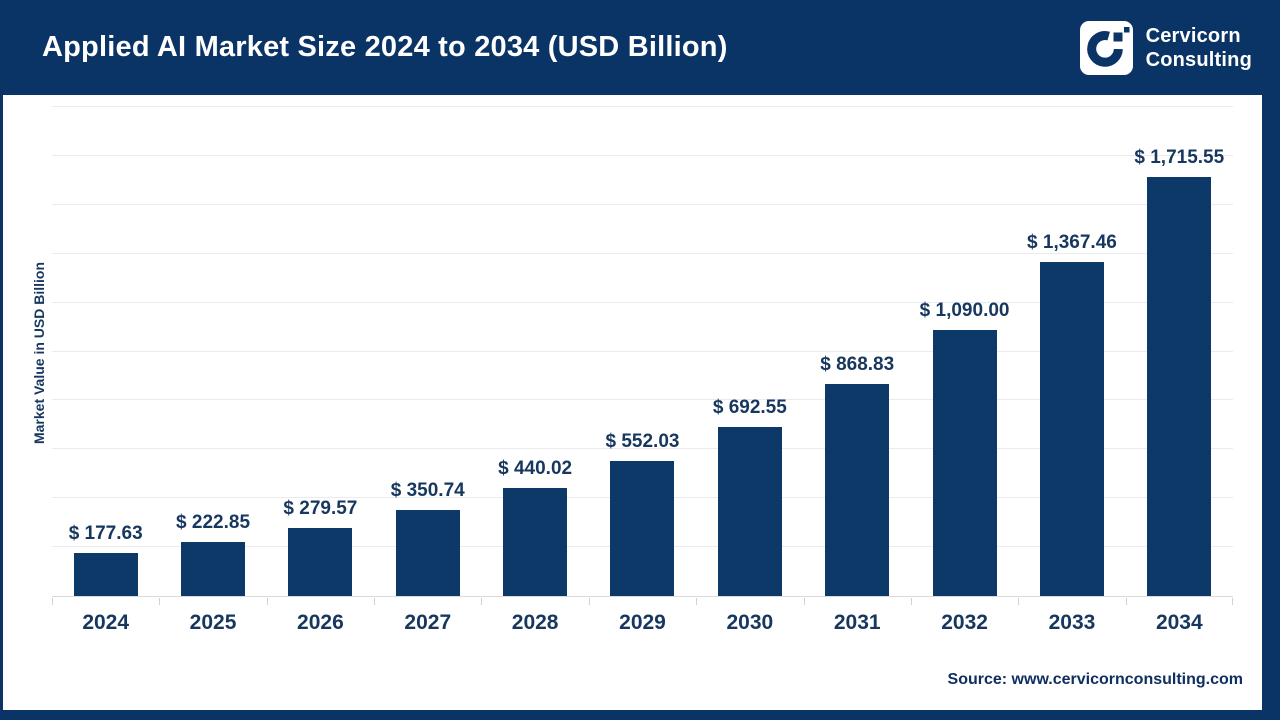  I want to click on bar-slot-2025: $ 222.85, so click(212, 352).